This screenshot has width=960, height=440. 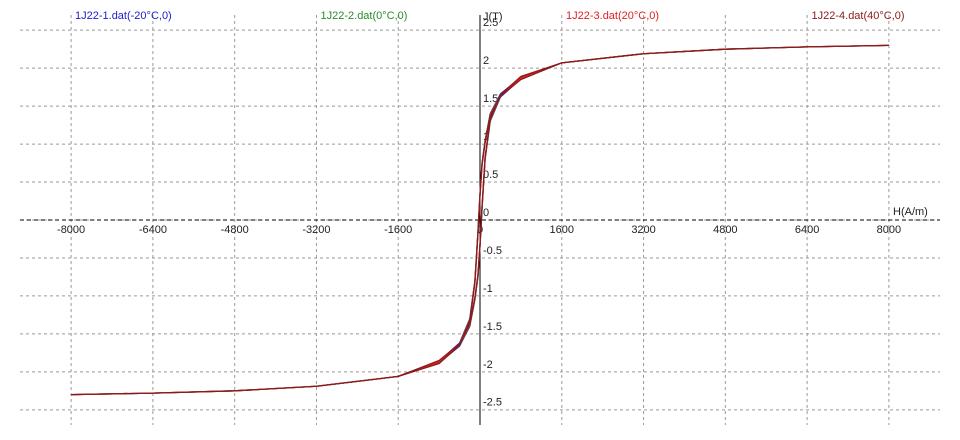 I want to click on y-tick-label: 0.5, so click(x=490, y=175).